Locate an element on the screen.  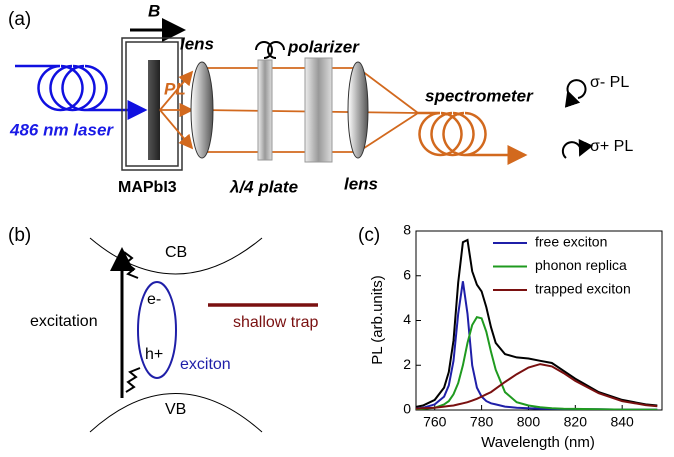
cryostat is located at coordinates (152, 104).